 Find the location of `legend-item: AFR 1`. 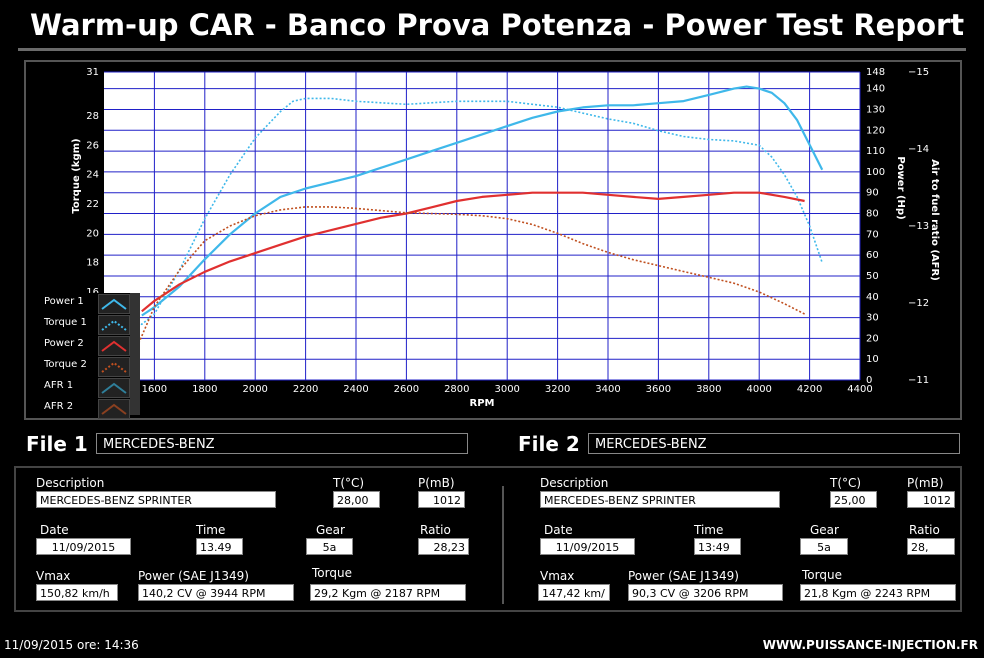

legend-item: AFR 1 is located at coordinates (89, 387).